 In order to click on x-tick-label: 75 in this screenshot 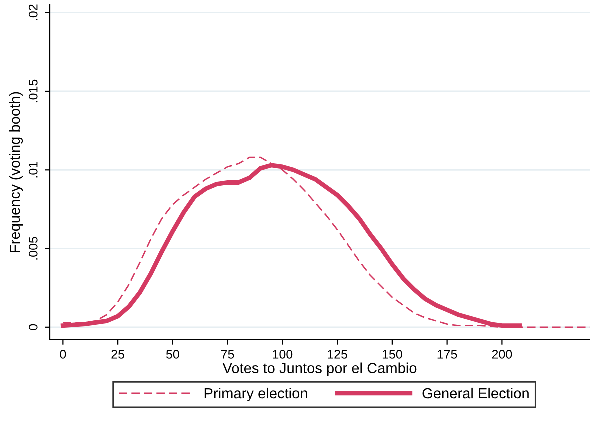, I will do `click(227, 354)`.